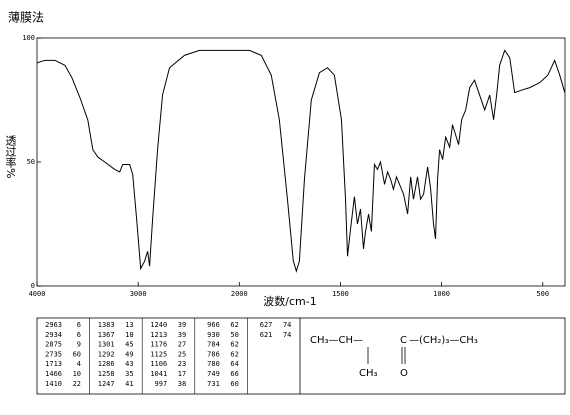 The width and height of the screenshot is (570, 415). Describe the element at coordinates (53, 345) in the screenshot. I see `peak-wavenumber: 2875` at that location.